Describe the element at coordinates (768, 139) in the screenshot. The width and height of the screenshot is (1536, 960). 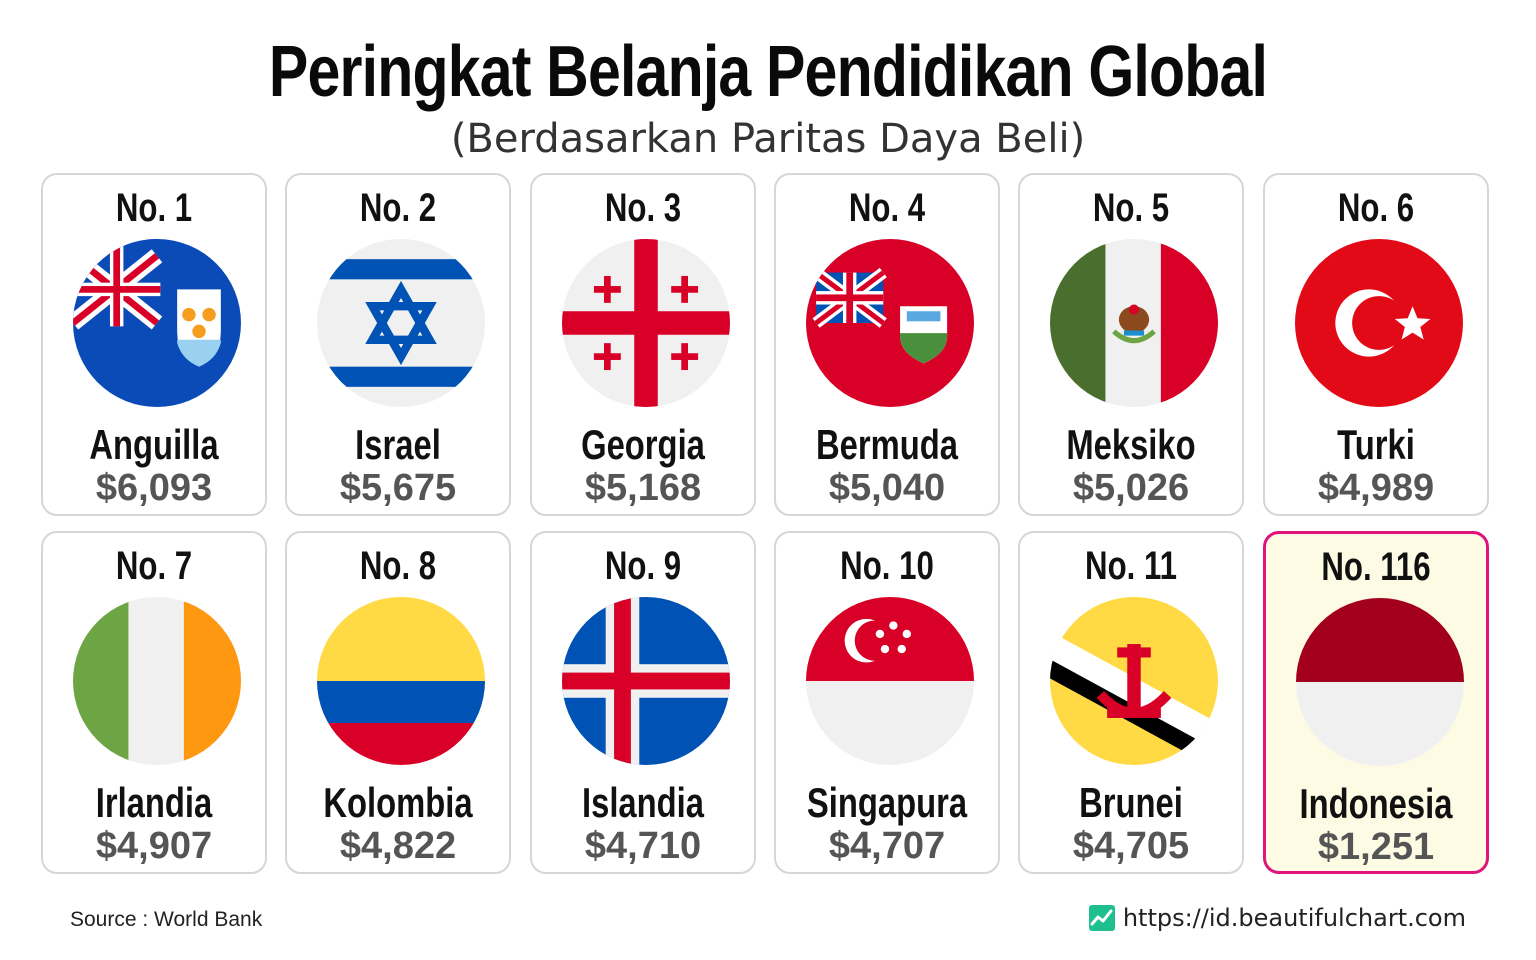
I see `chart-subtitle: (Berdasarkan Paritas Daya Beli)` at that location.